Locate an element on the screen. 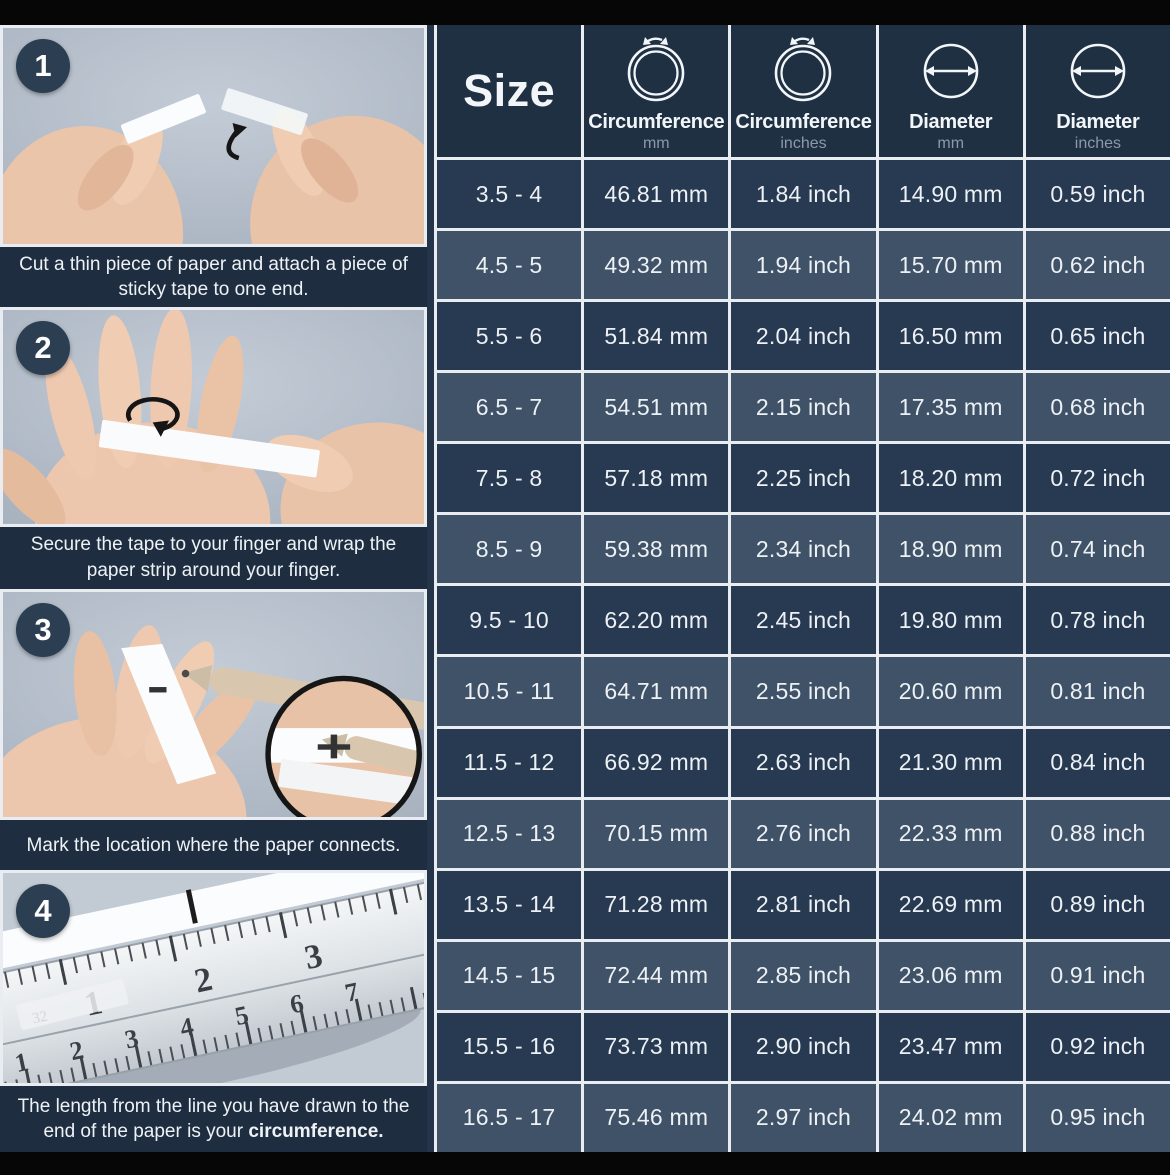  value-cell: 21.30 mm is located at coordinates (950, 762).